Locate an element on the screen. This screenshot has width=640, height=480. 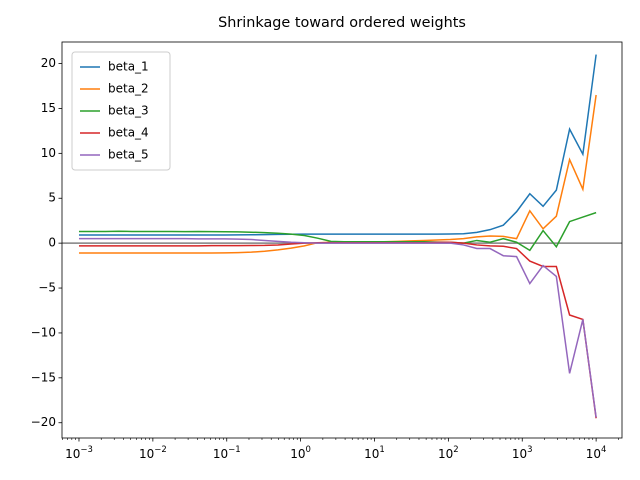
legend-label: beta_1 is located at coordinates (128, 67).